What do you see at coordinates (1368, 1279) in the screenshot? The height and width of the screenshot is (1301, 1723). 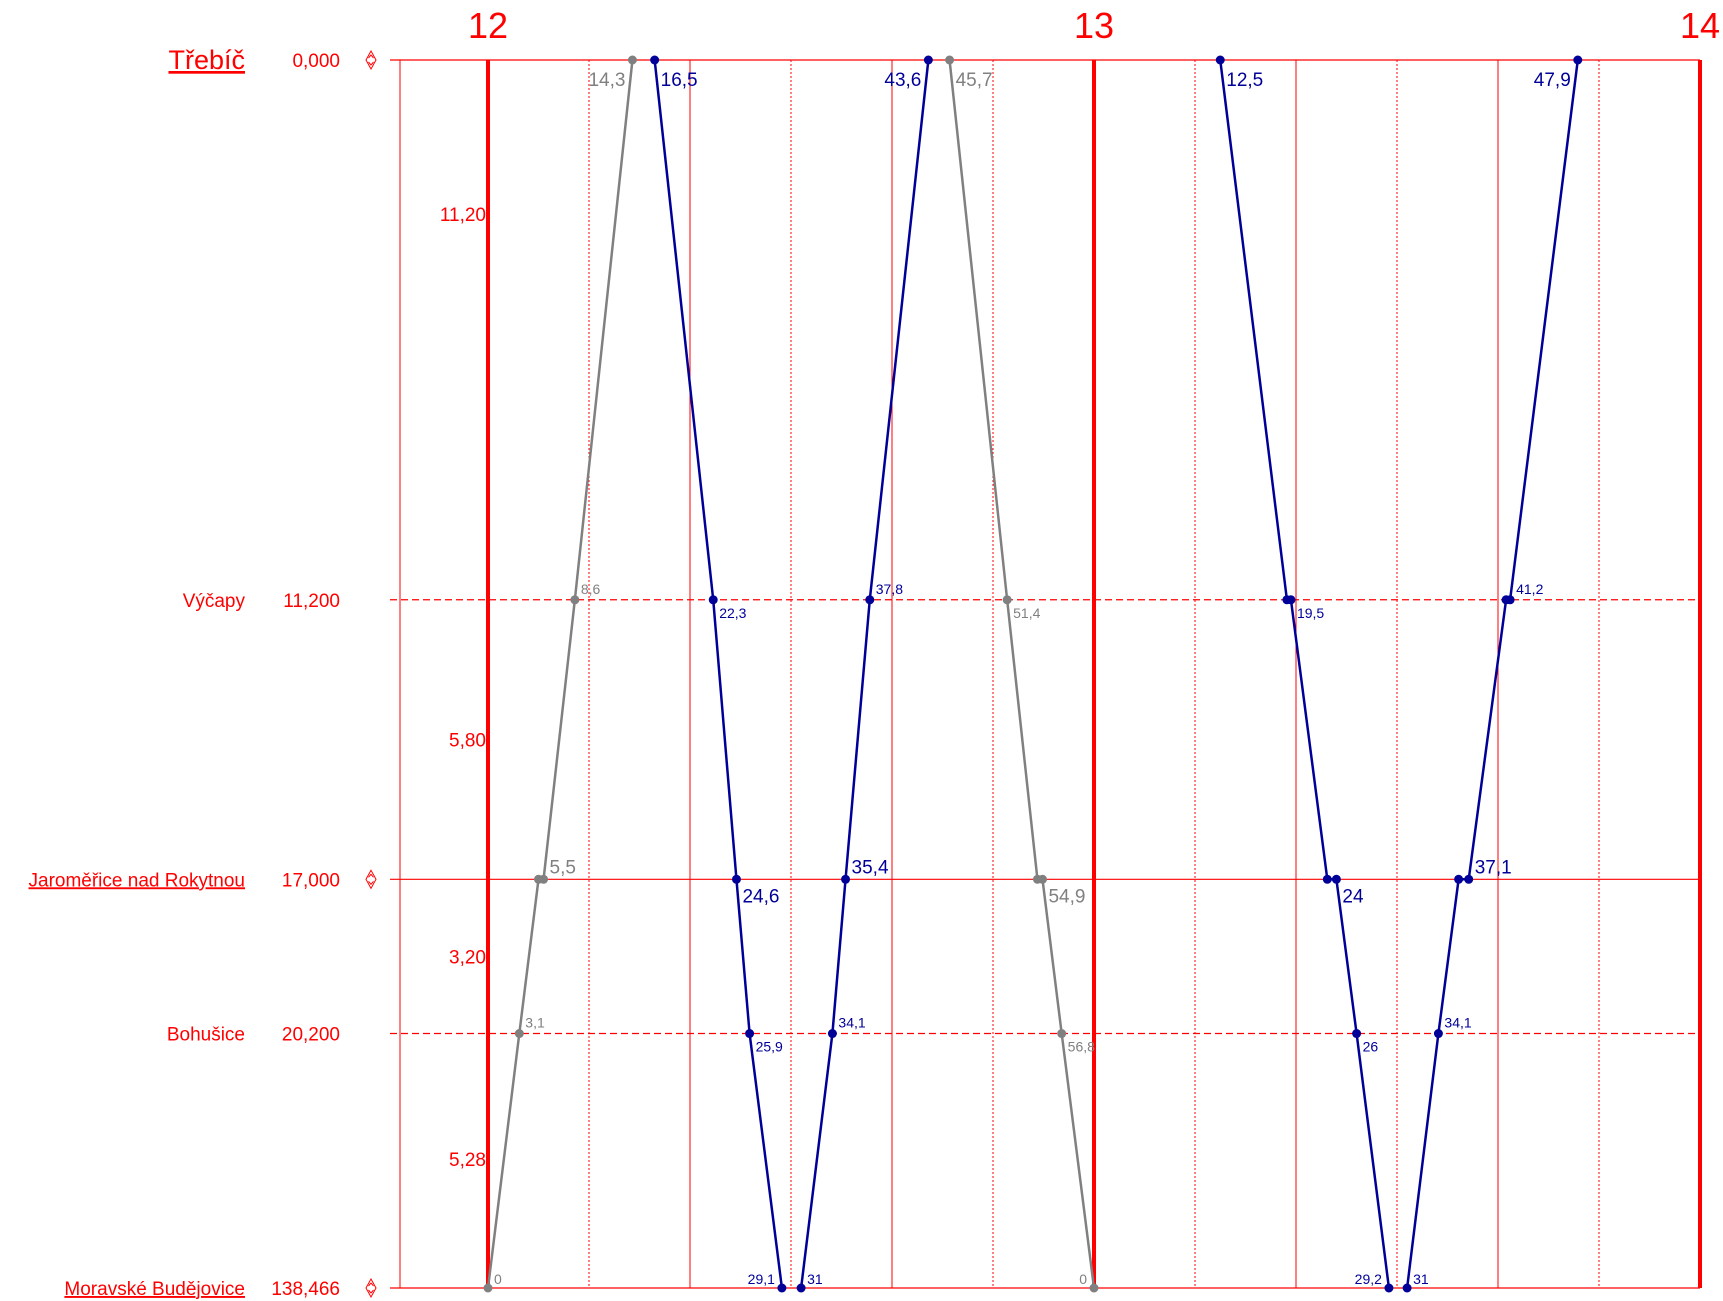 I see `train-time-label: 29,2` at bounding box center [1368, 1279].